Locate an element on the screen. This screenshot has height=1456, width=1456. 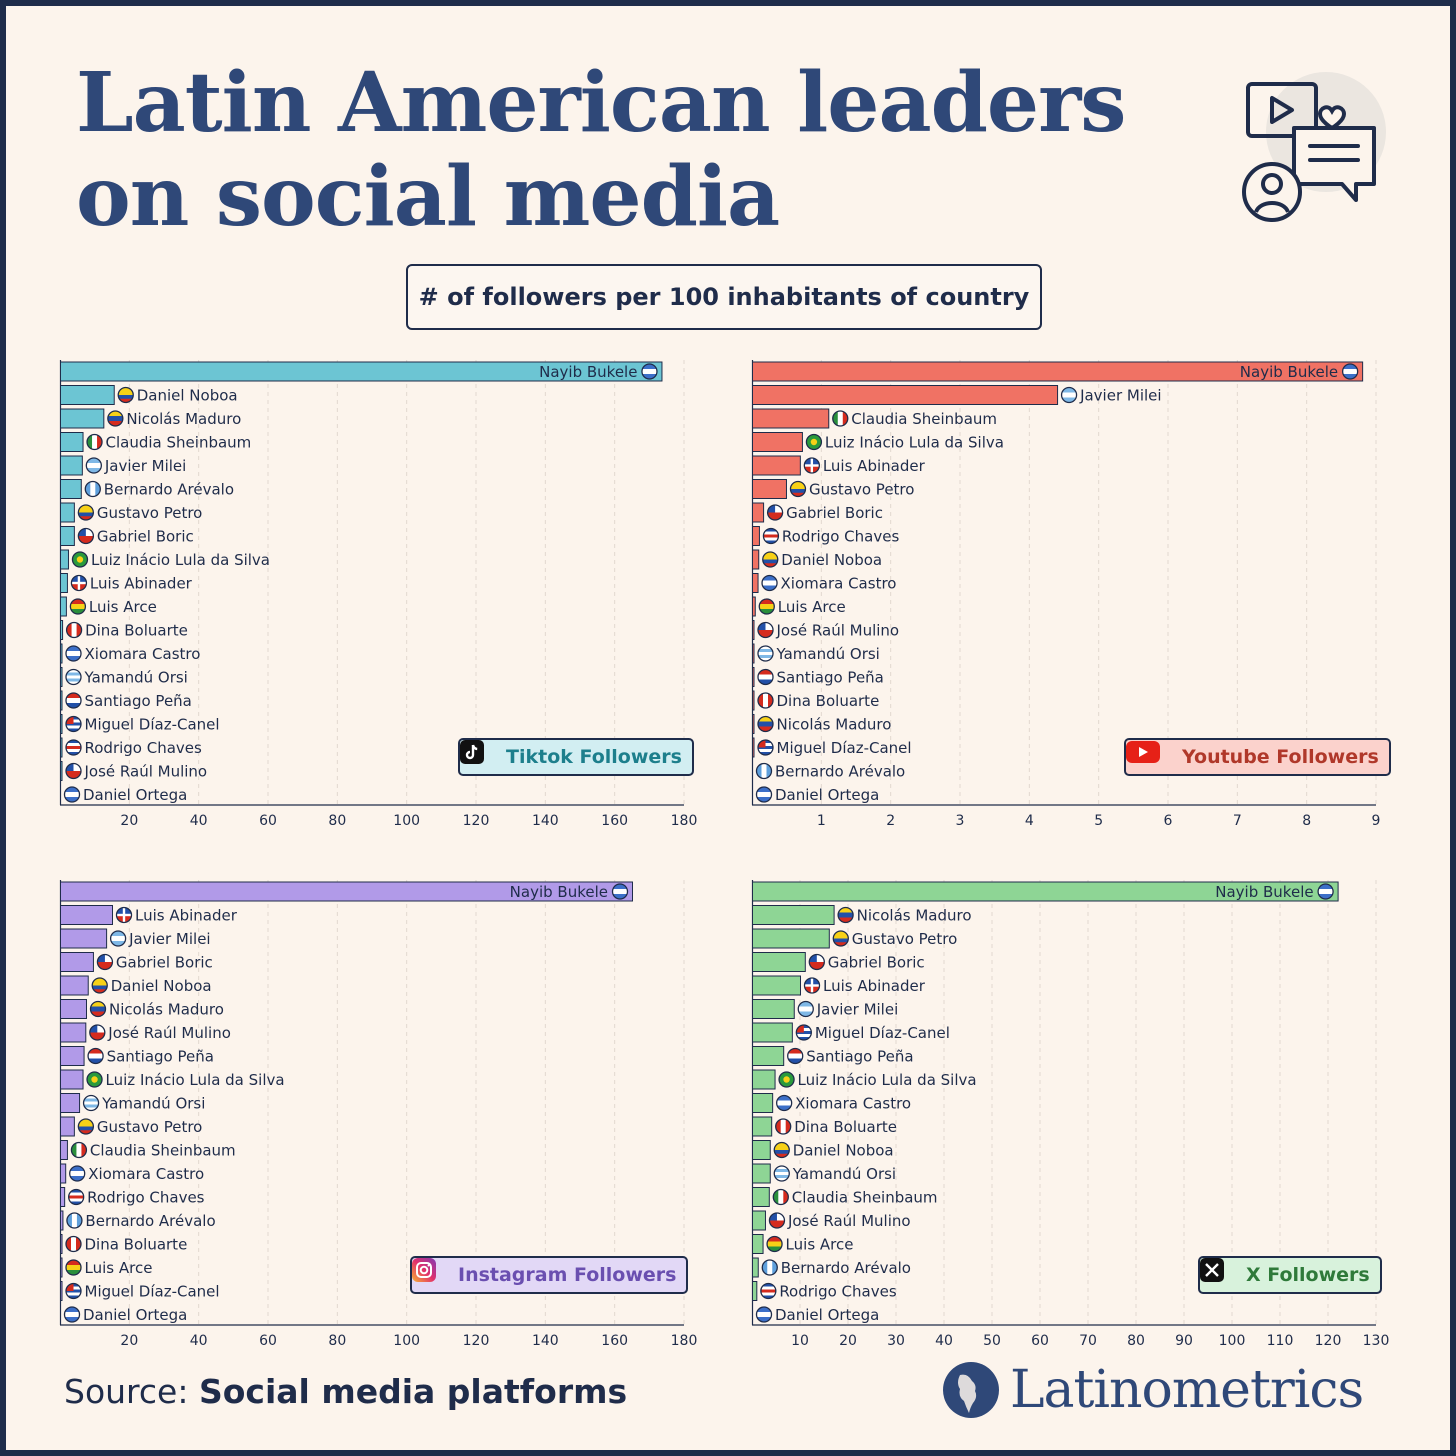
tiktok-4-flag-icon is located at coordinates (93, 465).